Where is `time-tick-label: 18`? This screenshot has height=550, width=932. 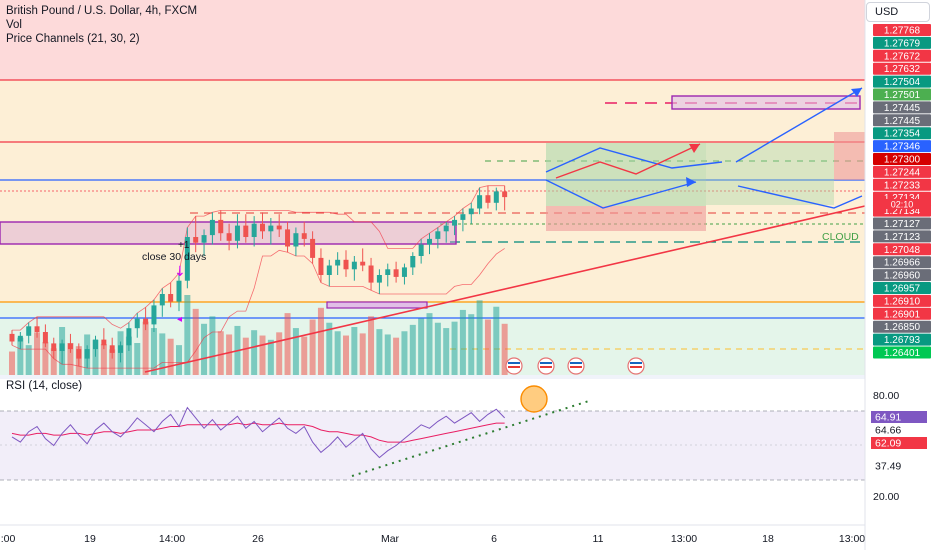 time-tick-label: 18 is located at coordinates (768, 539).